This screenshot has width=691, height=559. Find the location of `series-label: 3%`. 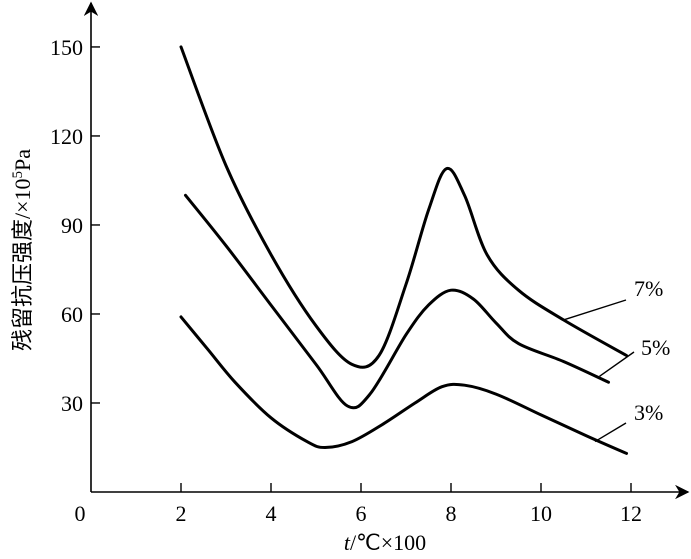

series-label: 3% is located at coordinates (648, 412).